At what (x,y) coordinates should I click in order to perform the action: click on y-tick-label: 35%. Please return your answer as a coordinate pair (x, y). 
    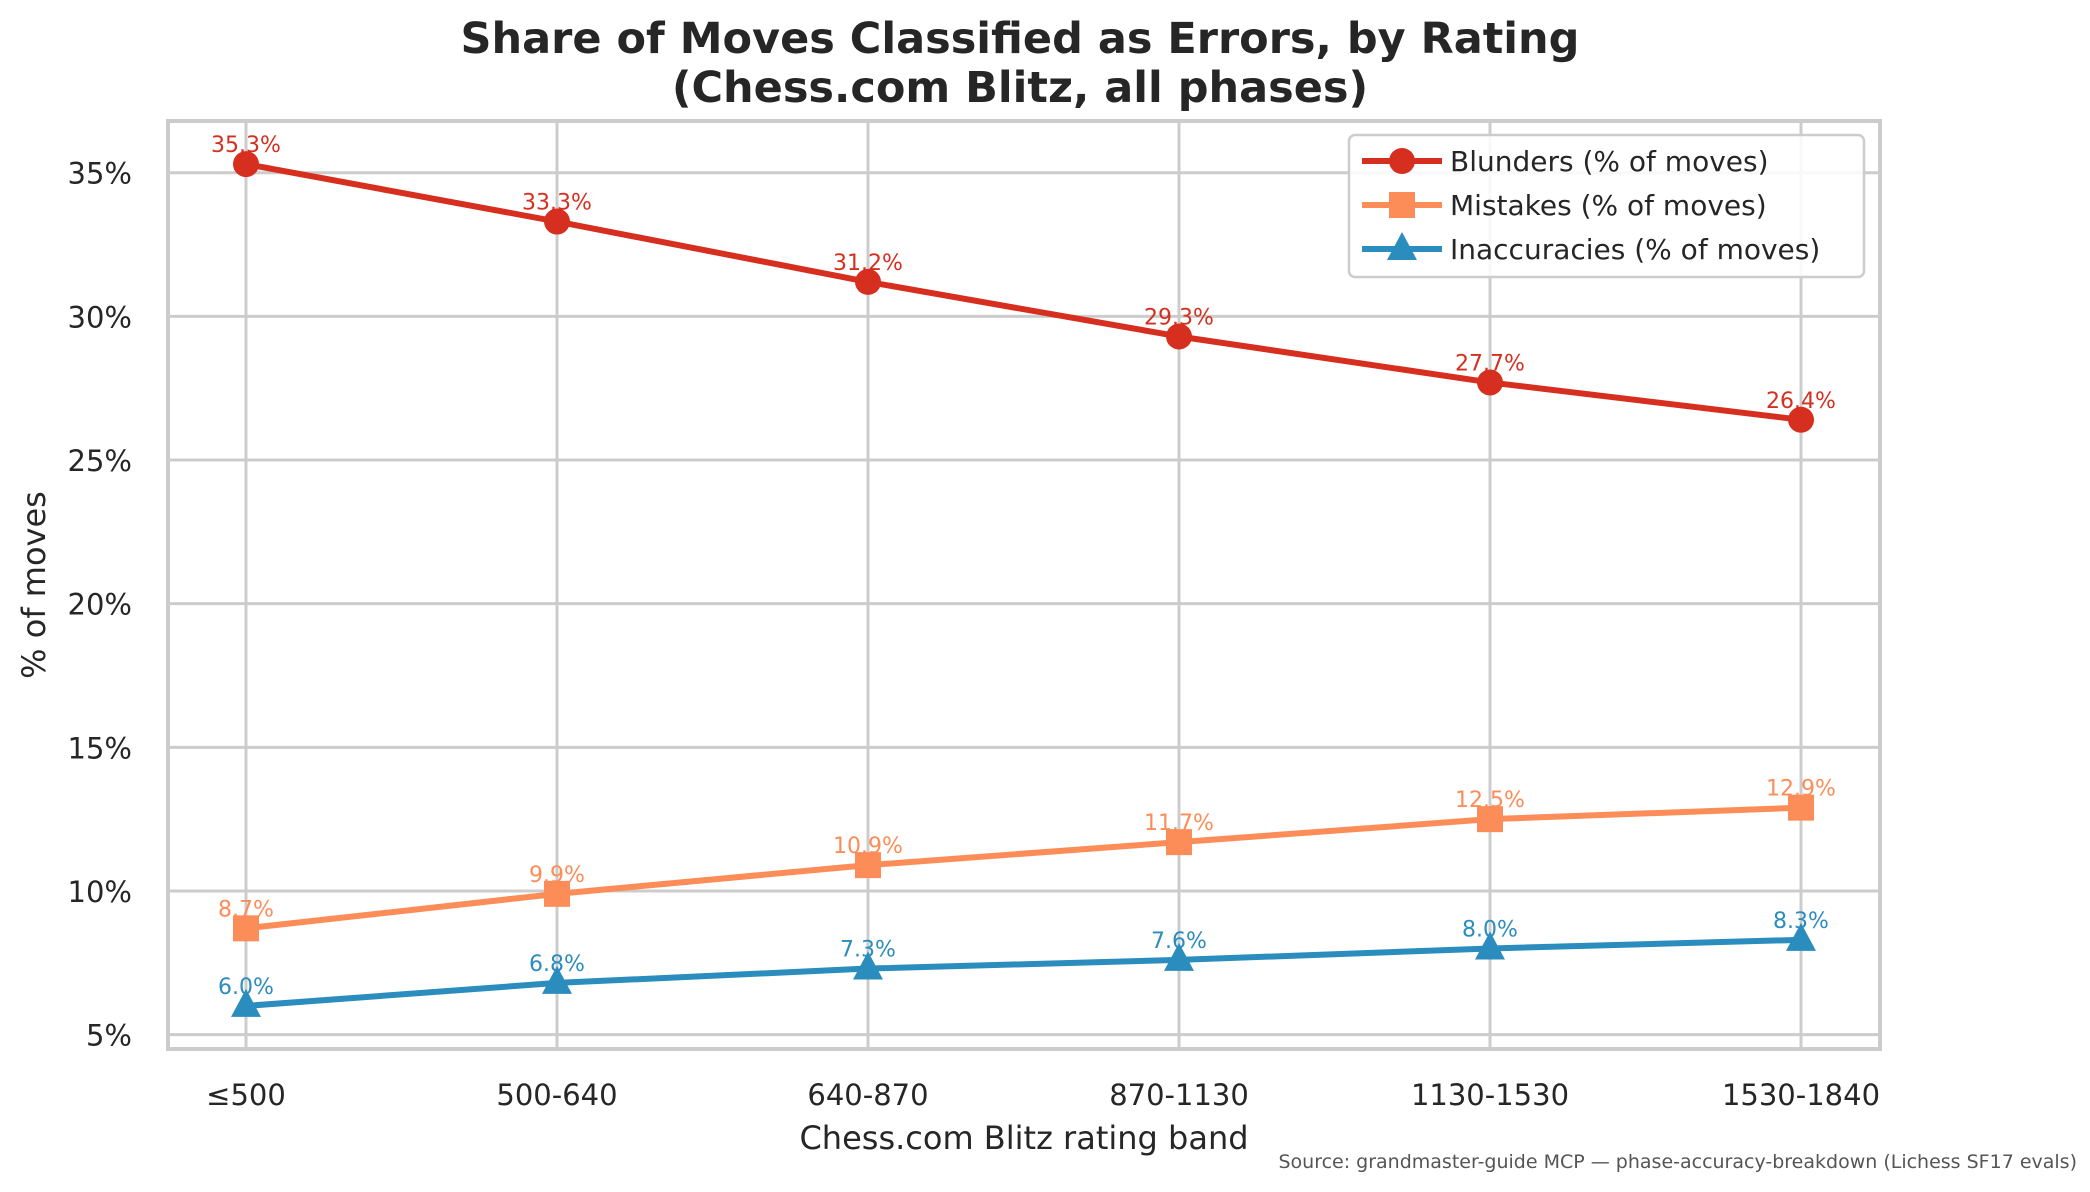
    Looking at the image, I should click on (100, 174).